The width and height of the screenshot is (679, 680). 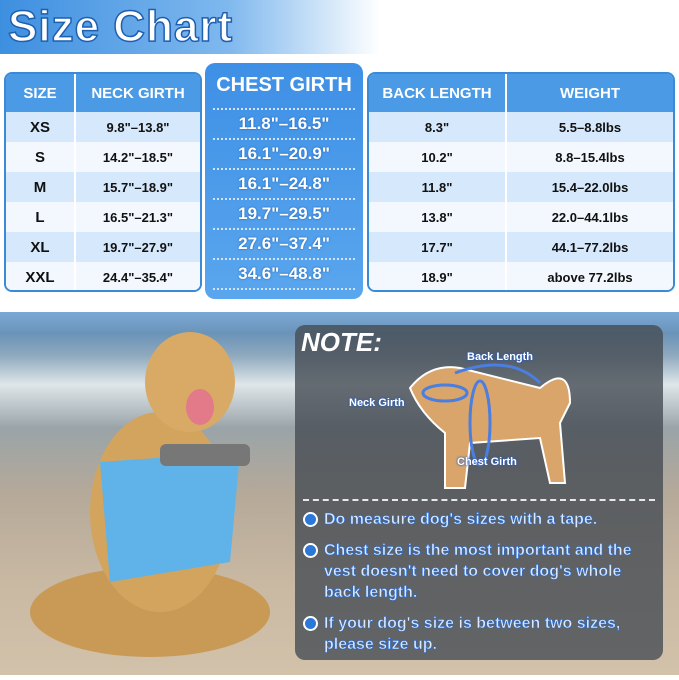 What do you see at coordinates (341, 342) in the screenshot?
I see `note-title: NOTE:` at bounding box center [341, 342].